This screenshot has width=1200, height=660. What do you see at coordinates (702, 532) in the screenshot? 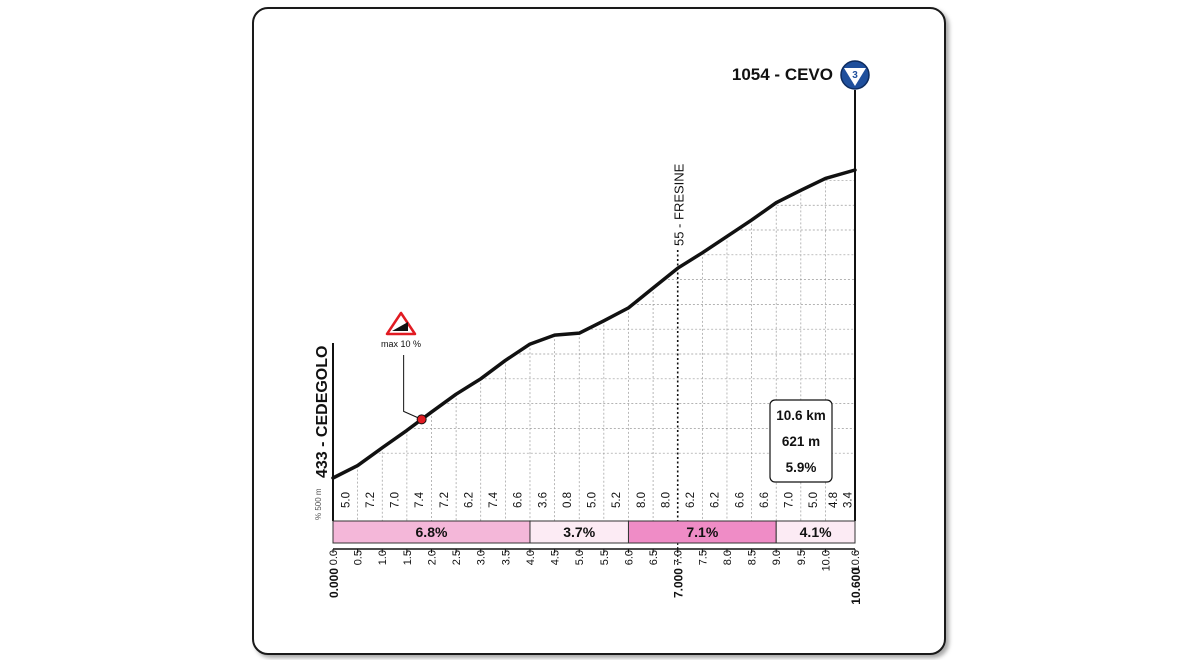
I see `segment-label: 7.1%` at bounding box center [702, 532].